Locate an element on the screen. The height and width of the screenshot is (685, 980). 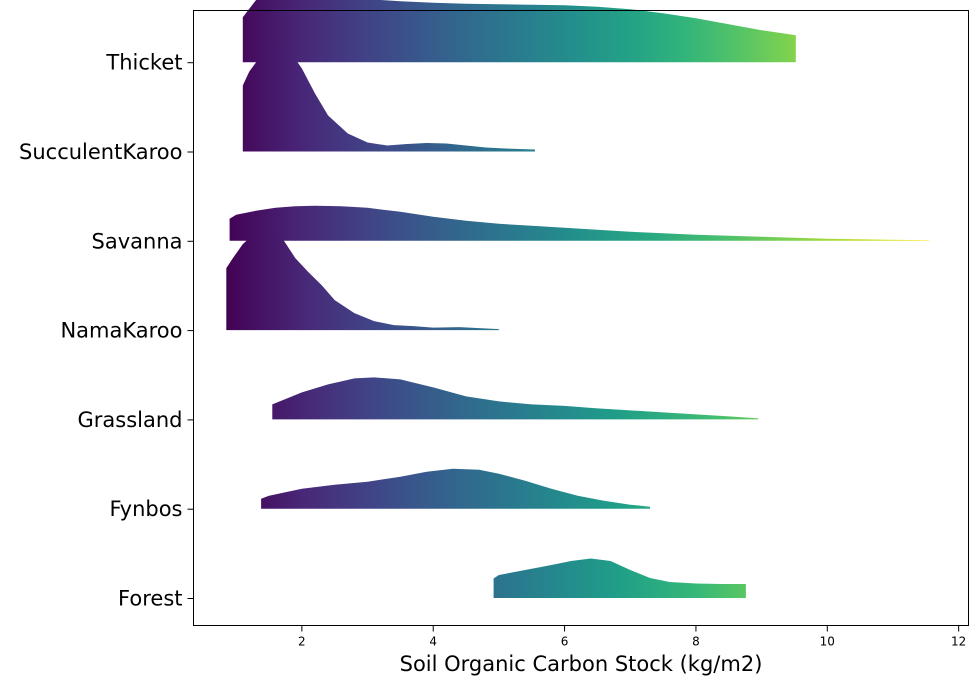
y-tick-label-forest: Forest is located at coordinates (150, 599).